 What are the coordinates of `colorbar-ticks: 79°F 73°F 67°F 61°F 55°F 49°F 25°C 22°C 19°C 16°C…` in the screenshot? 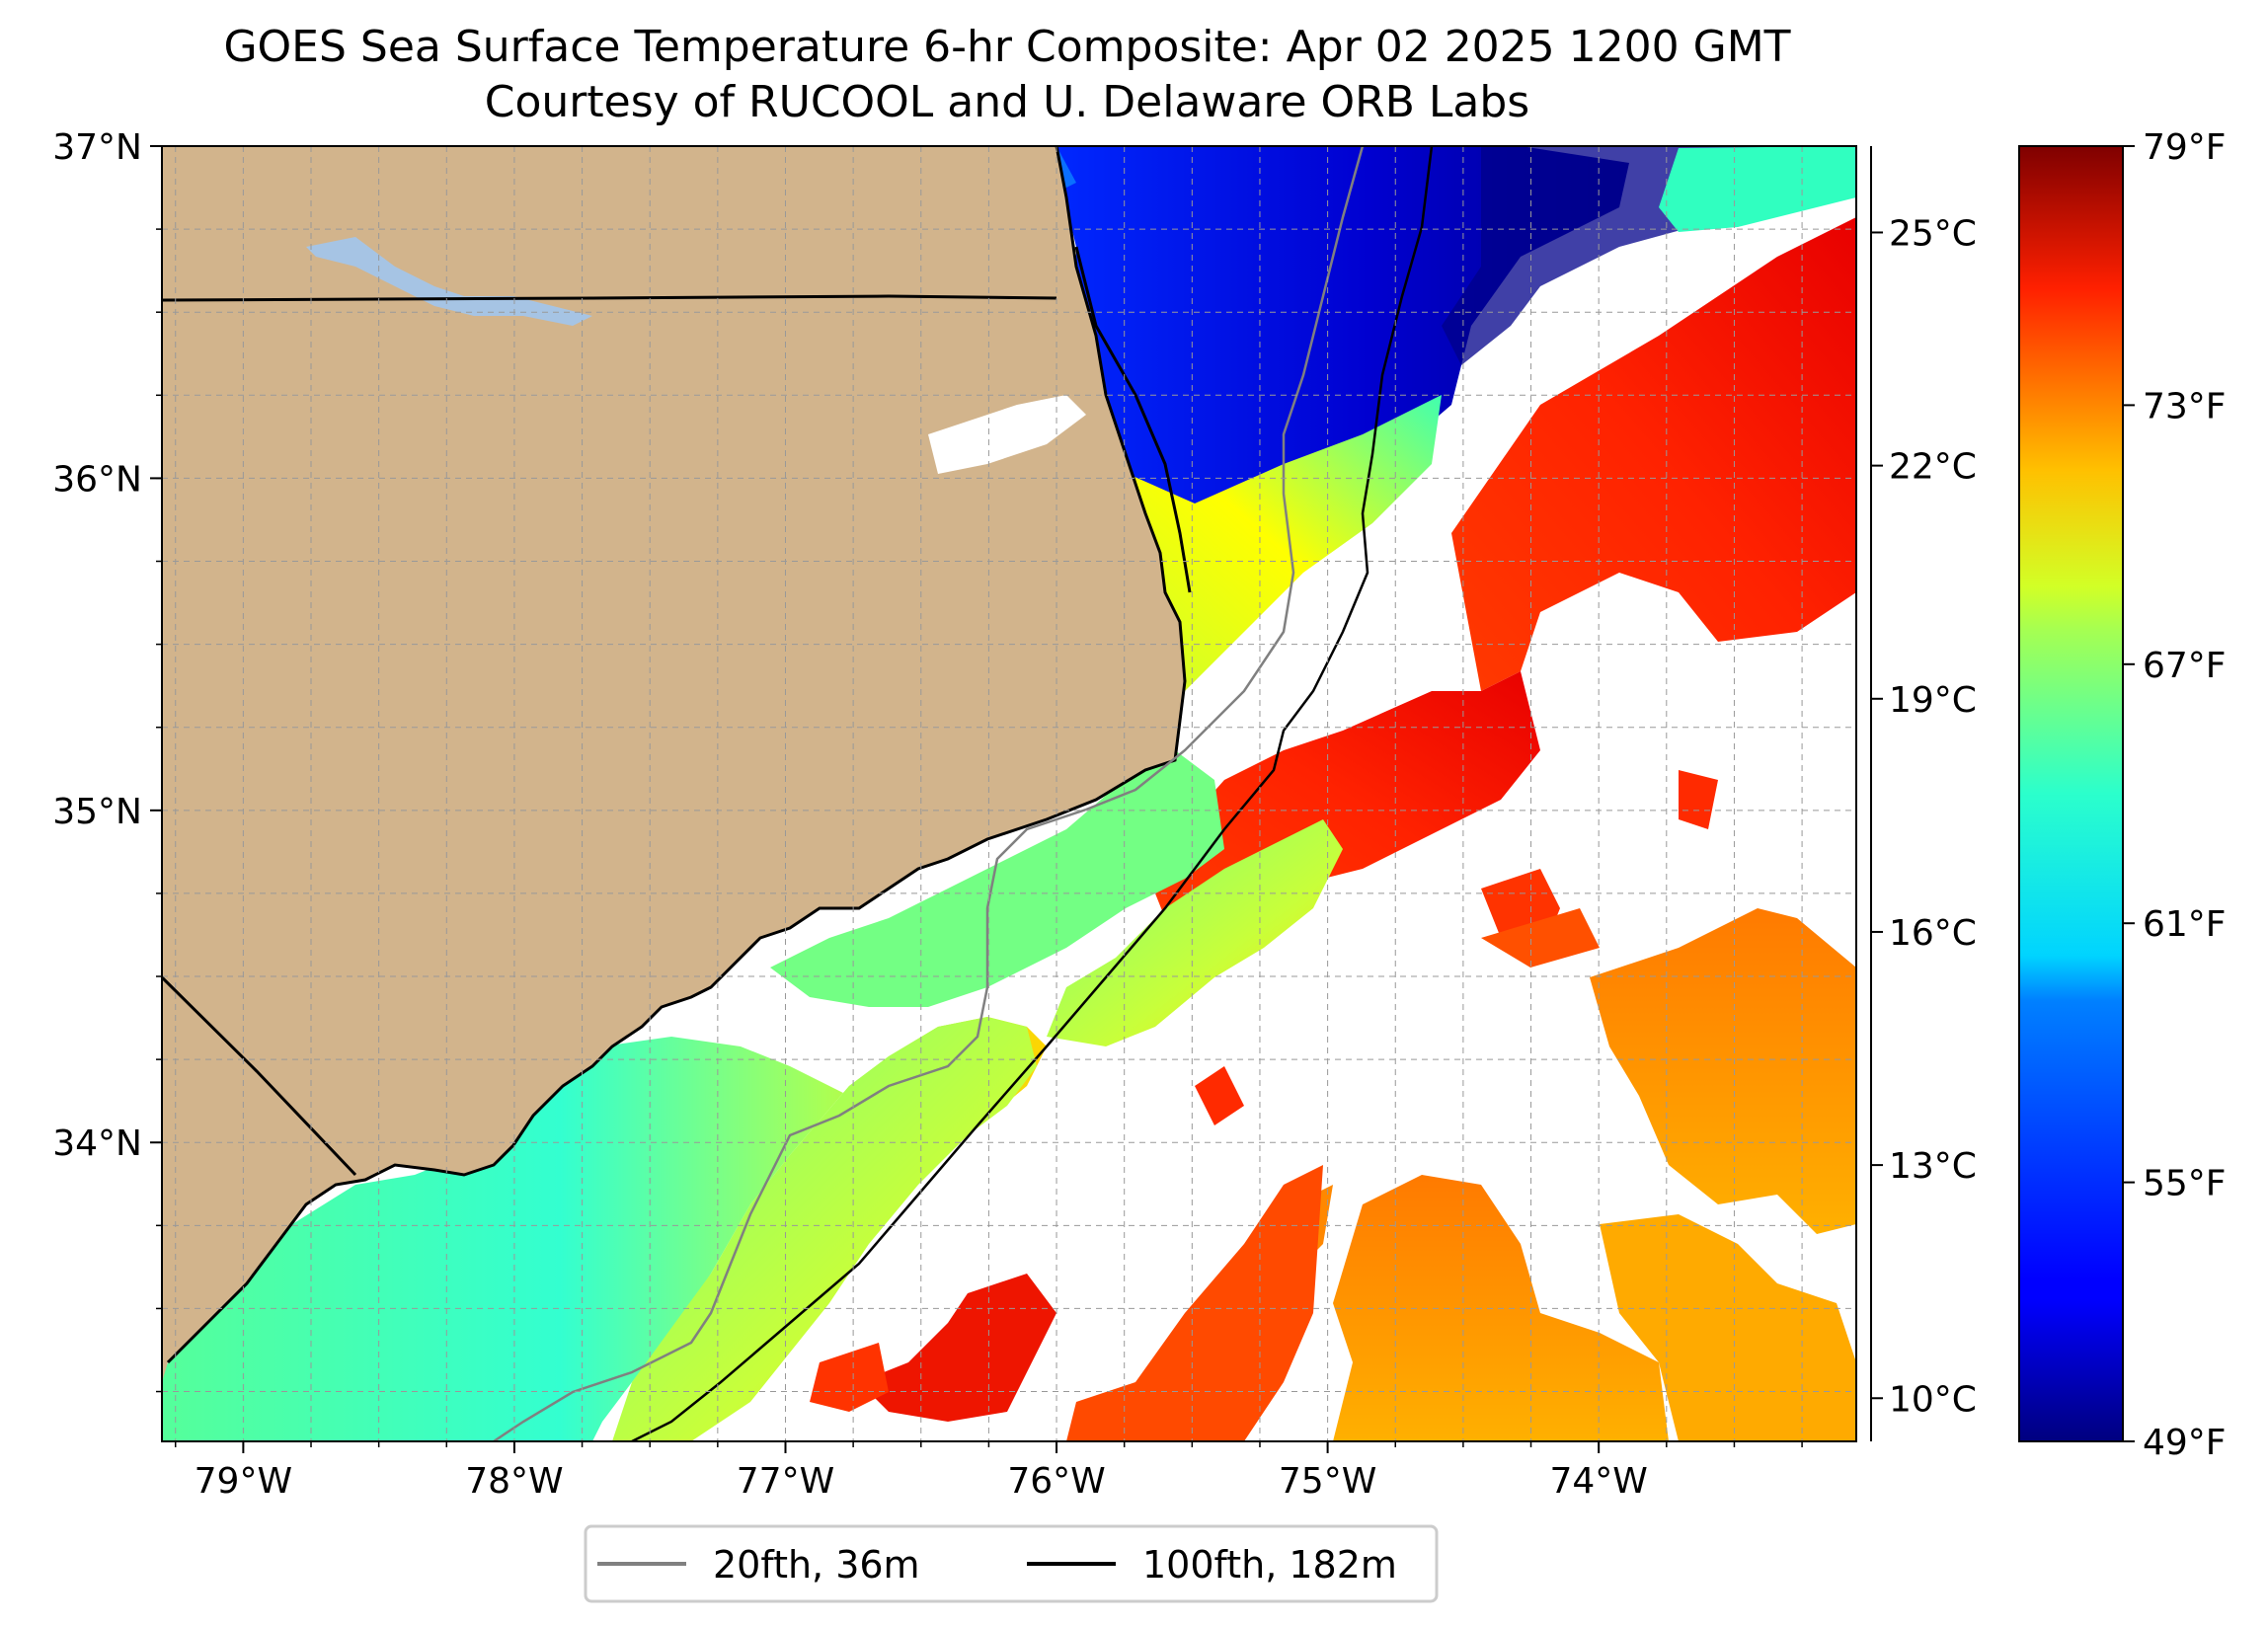 It's located at (2048, 795).